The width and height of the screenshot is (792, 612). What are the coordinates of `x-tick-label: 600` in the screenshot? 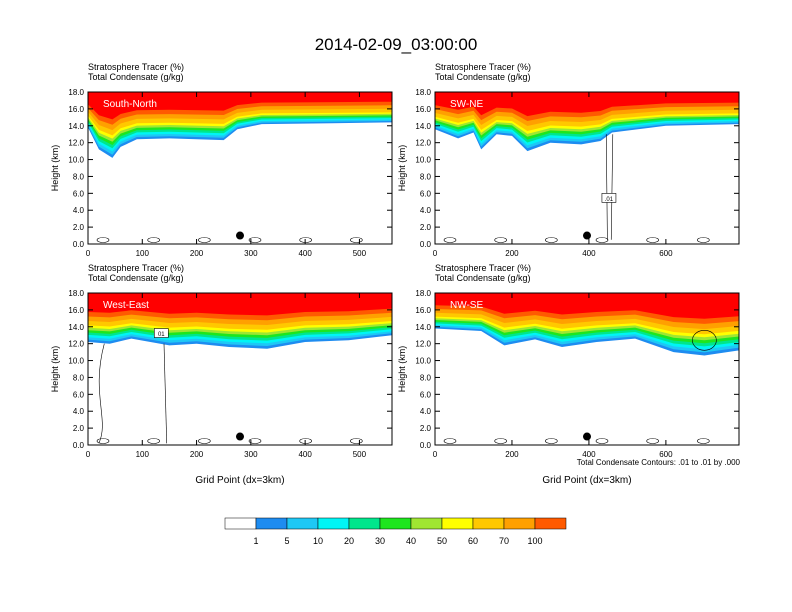 It's located at (666, 454).